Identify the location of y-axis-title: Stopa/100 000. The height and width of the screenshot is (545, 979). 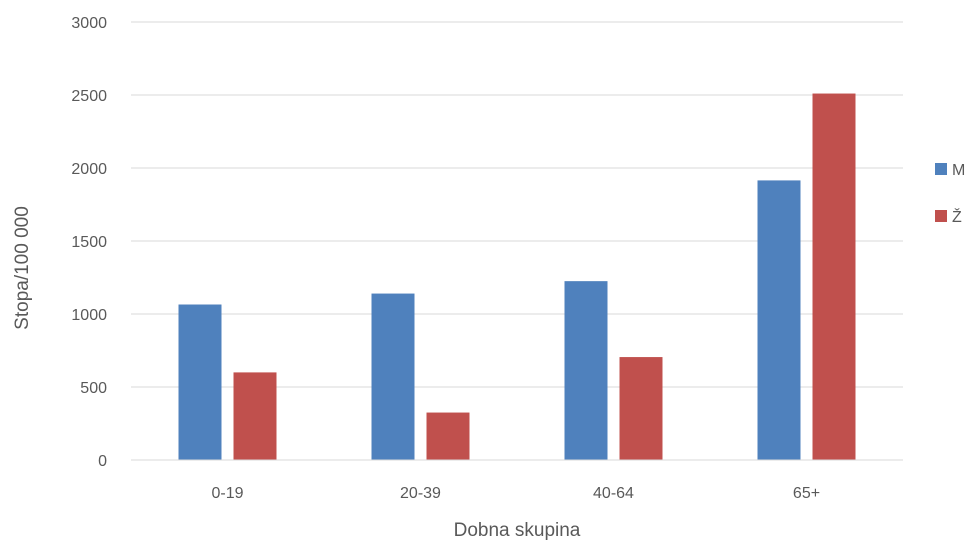
(22, 268).